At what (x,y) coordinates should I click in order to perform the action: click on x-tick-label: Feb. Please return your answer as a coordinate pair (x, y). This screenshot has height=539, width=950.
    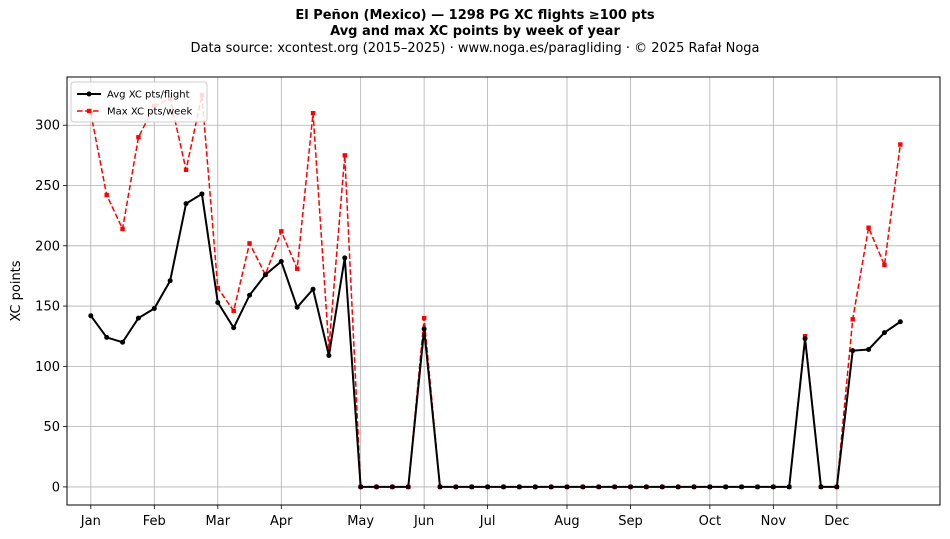
    Looking at the image, I should click on (154, 521).